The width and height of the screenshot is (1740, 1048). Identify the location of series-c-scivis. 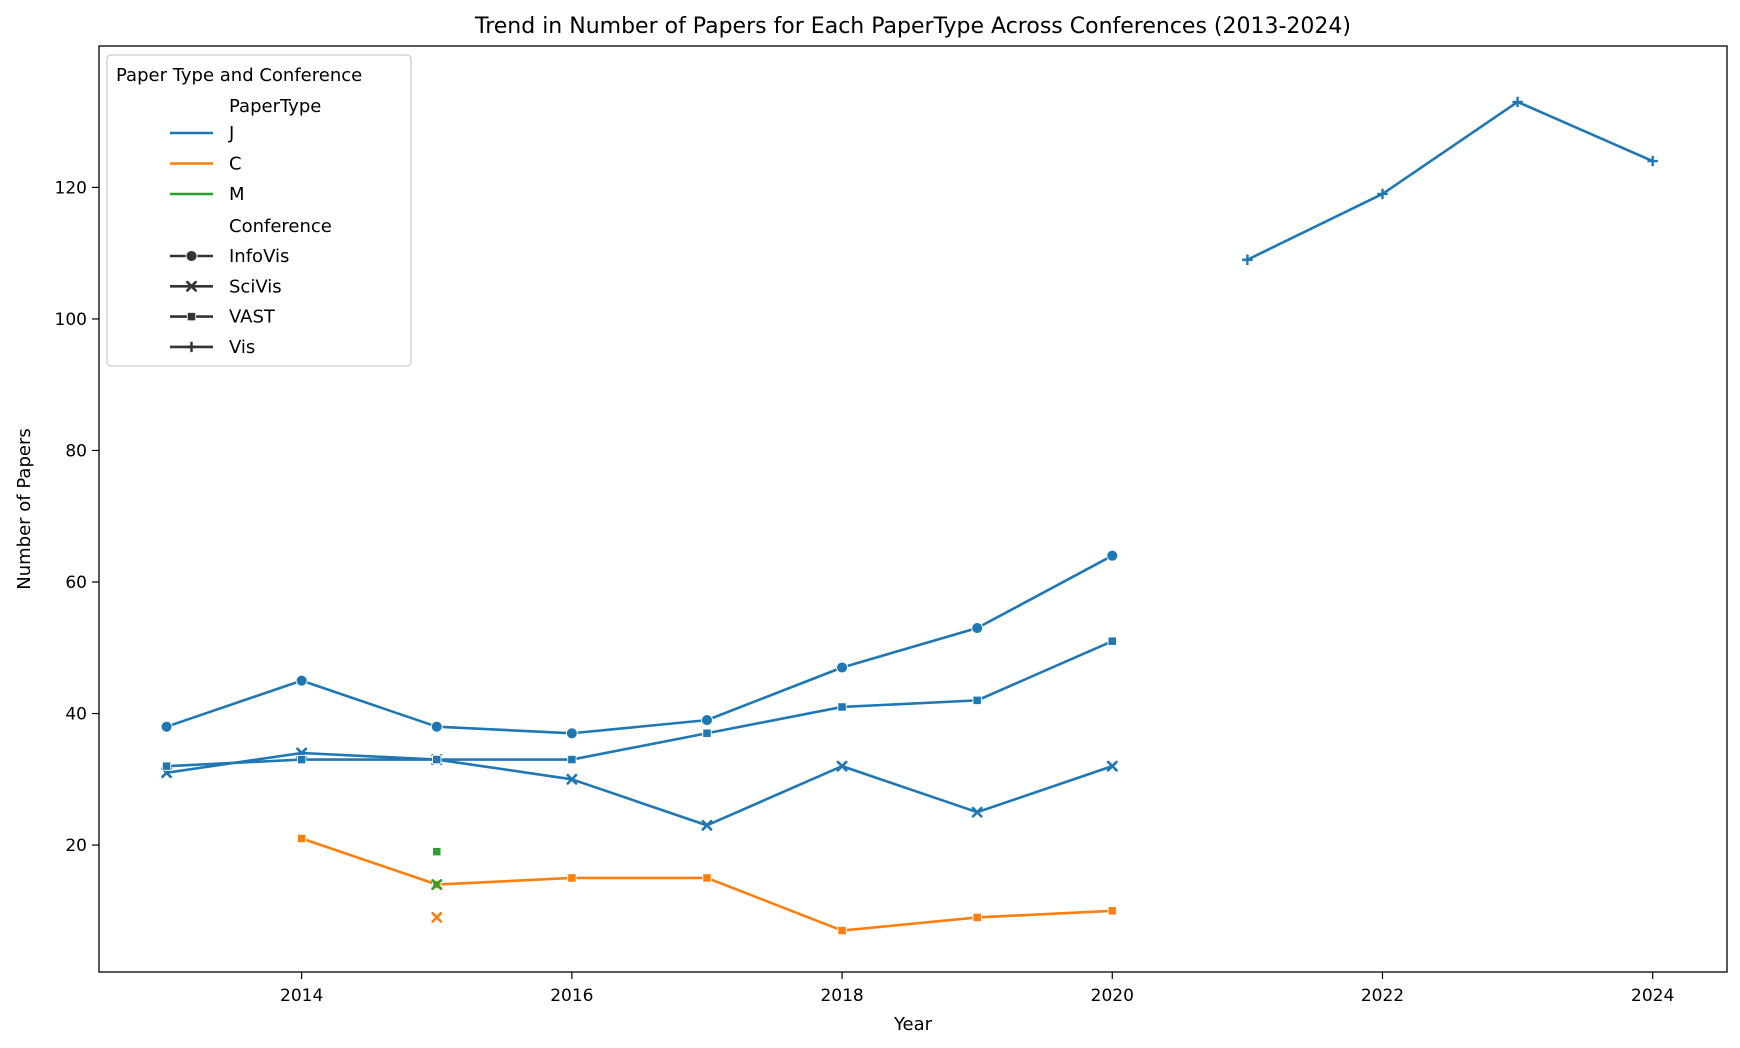
(437, 917).